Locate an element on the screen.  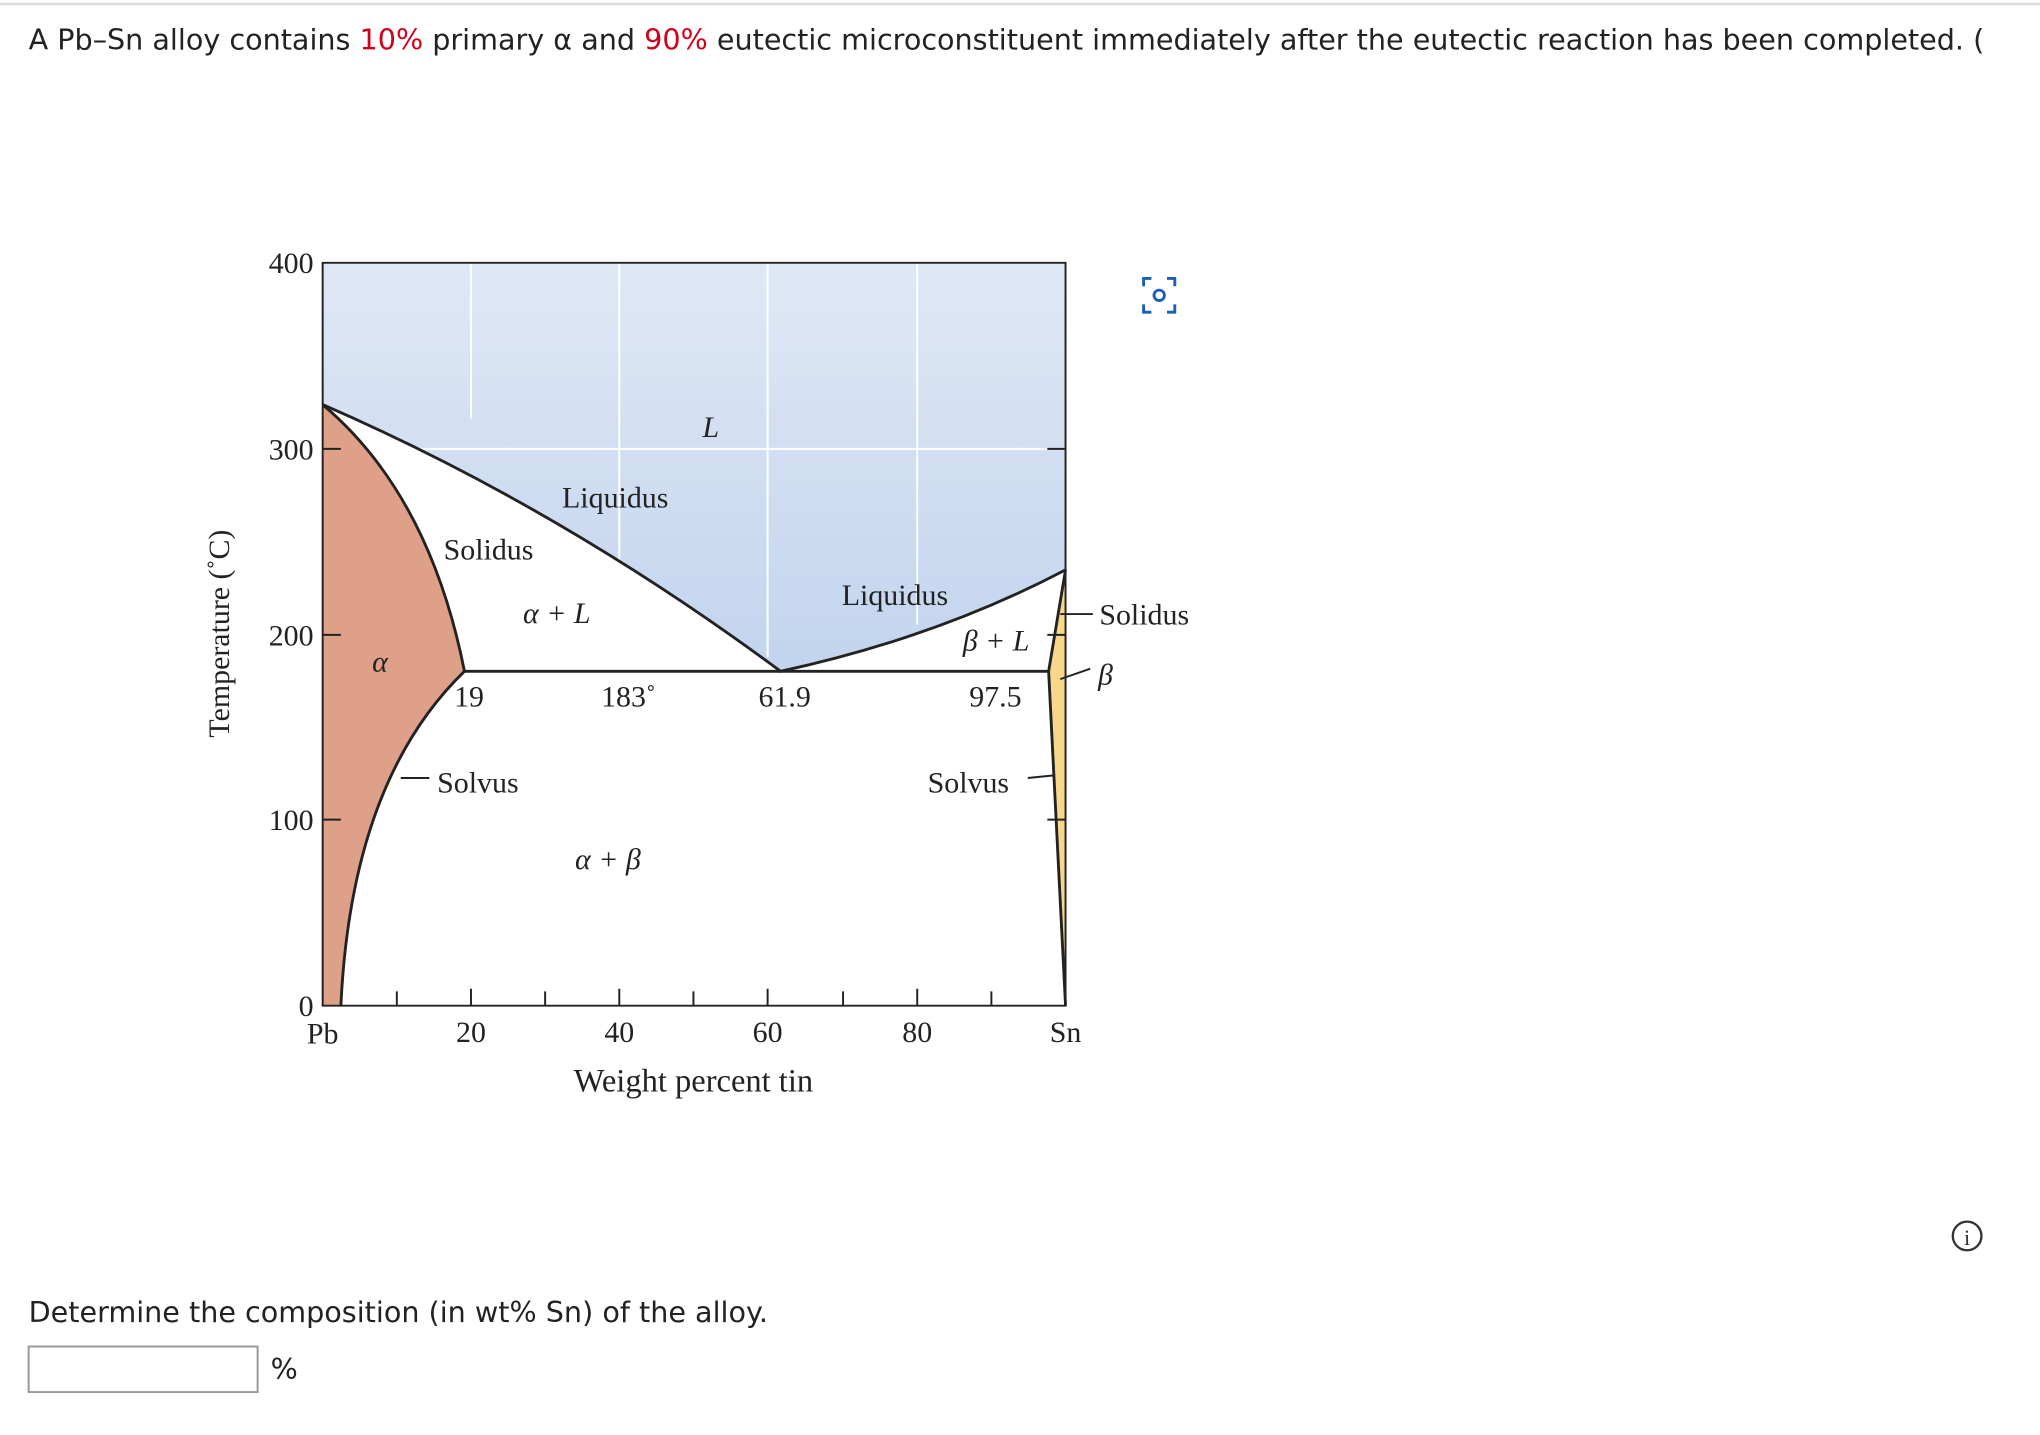
x-tick-label: 80 is located at coordinates (917, 1032).